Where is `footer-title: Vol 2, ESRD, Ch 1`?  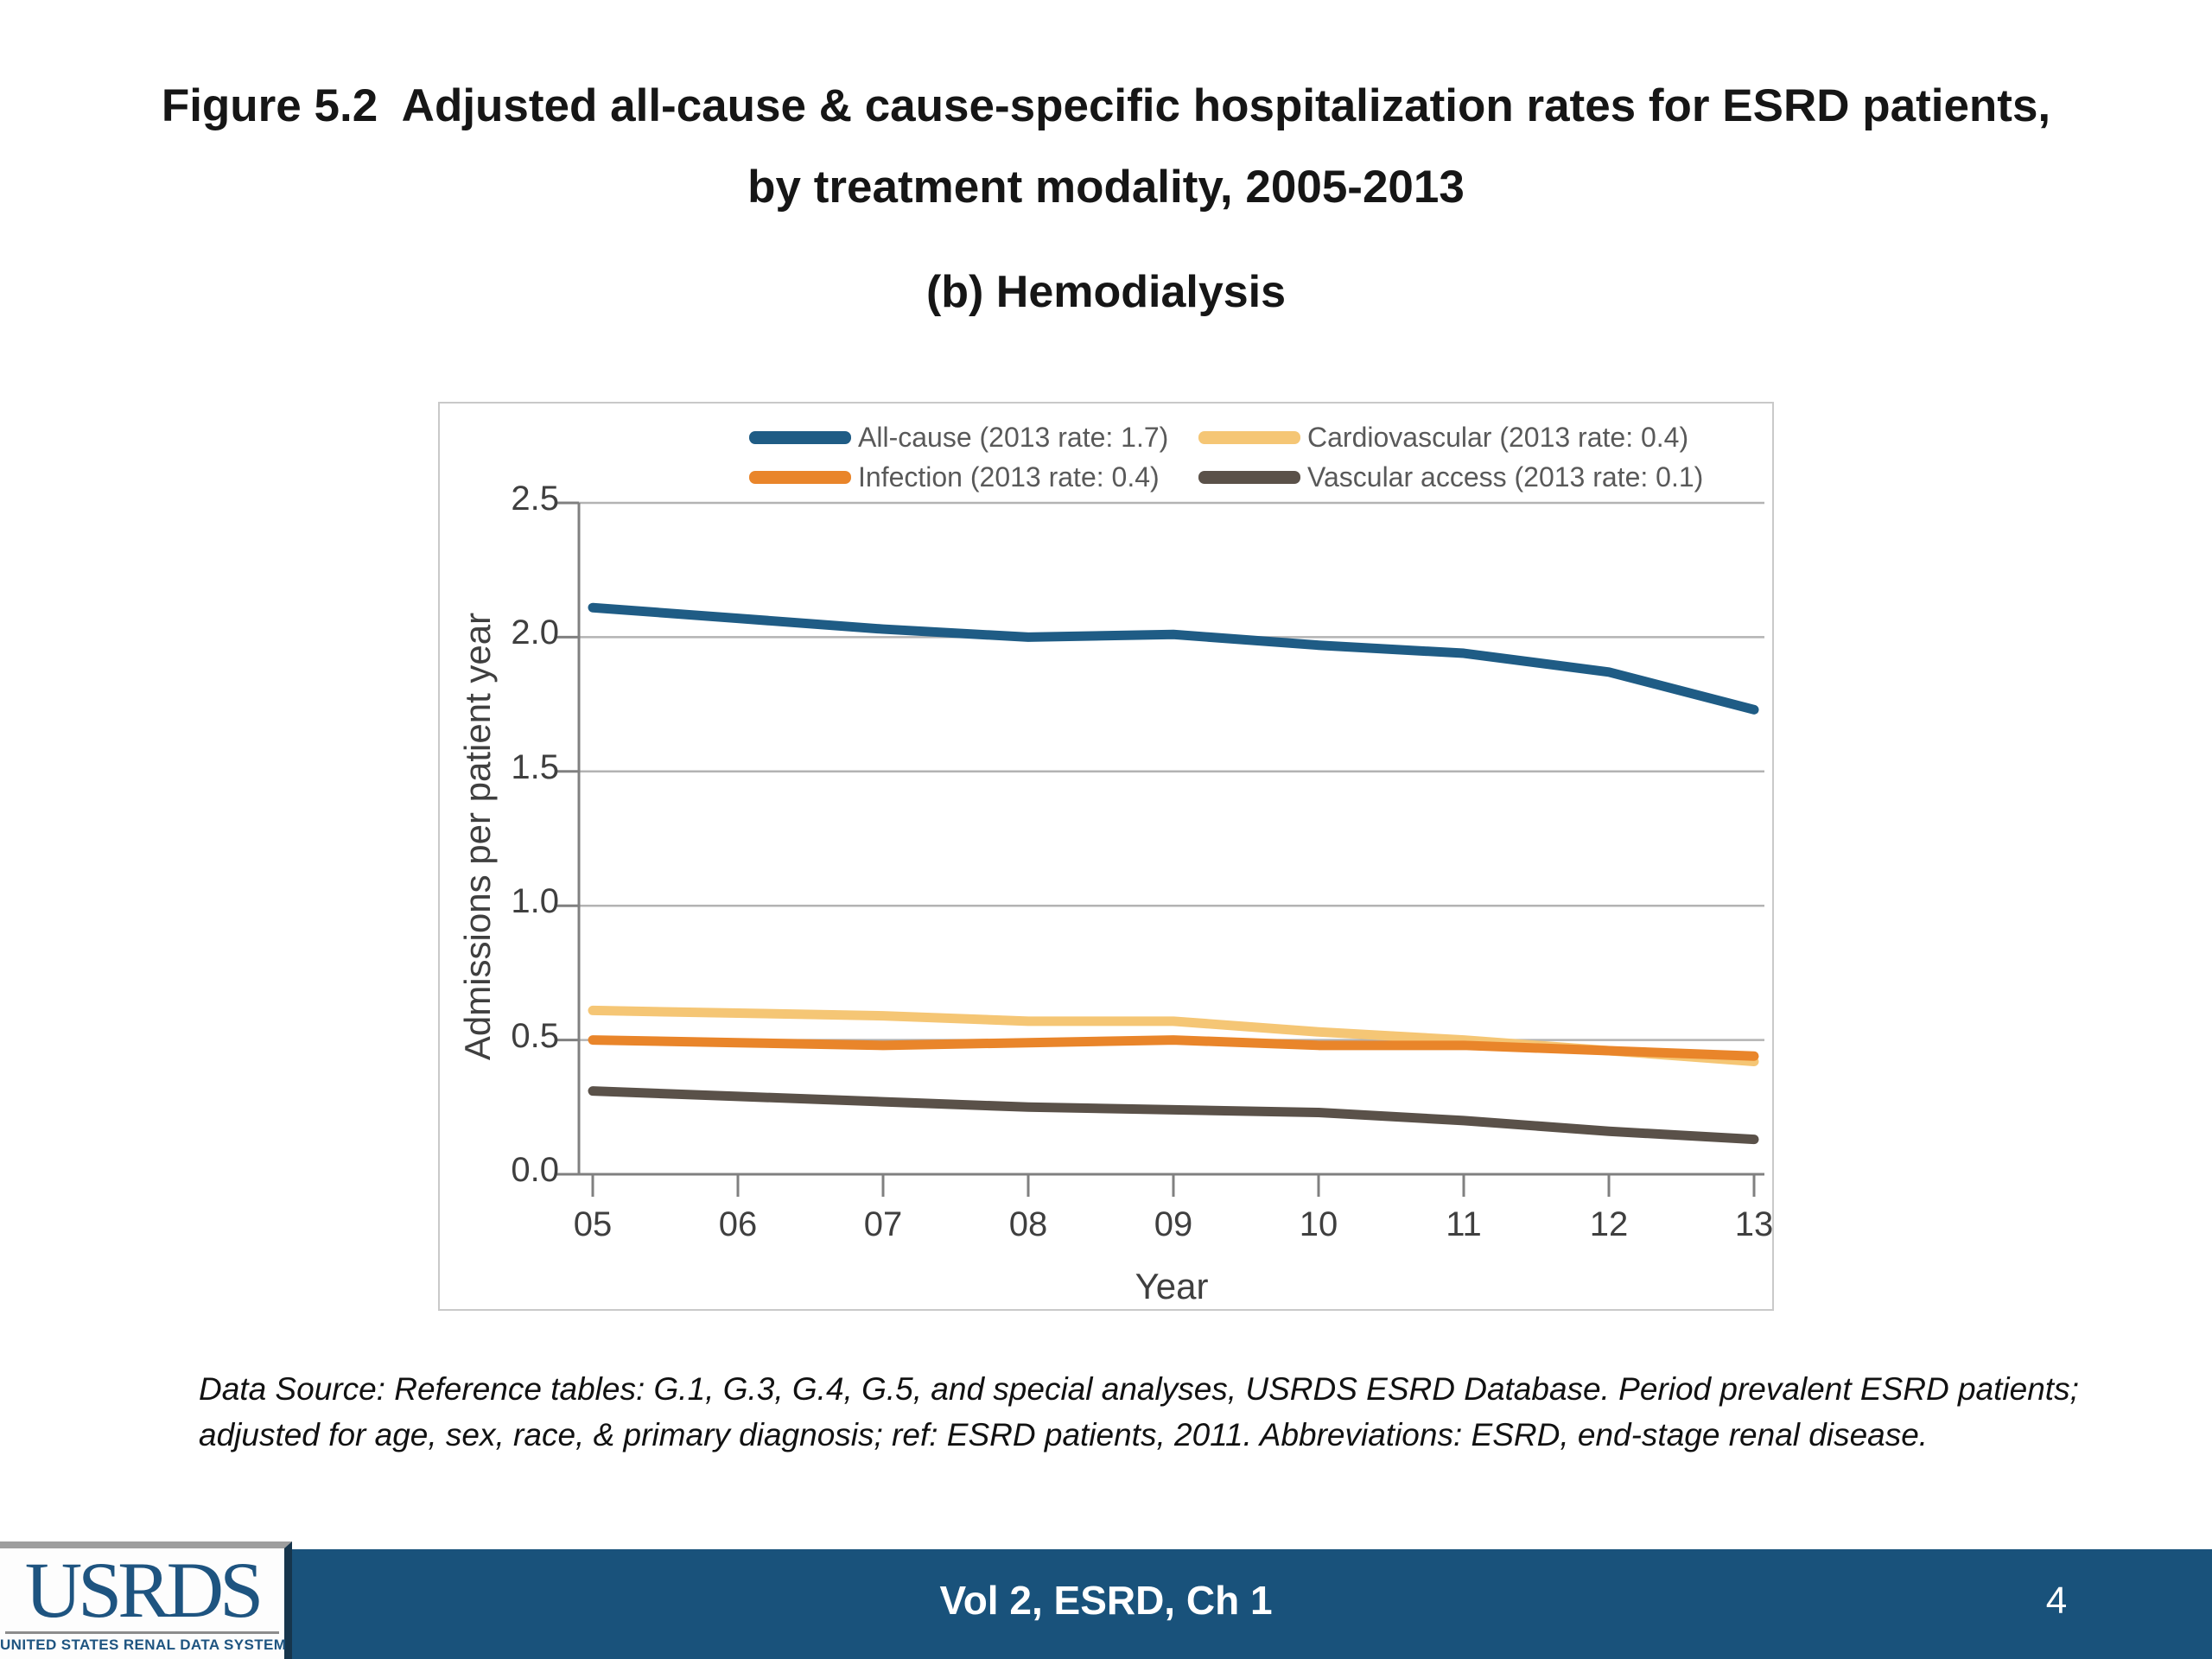
footer-title: Vol 2, ESRD, Ch 1 is located at coordinates (1106, 1600).